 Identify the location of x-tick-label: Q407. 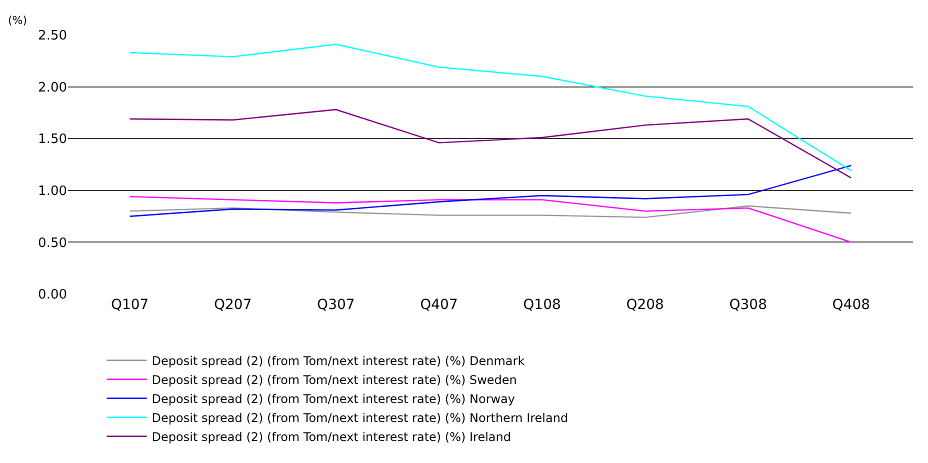
(439, 305).